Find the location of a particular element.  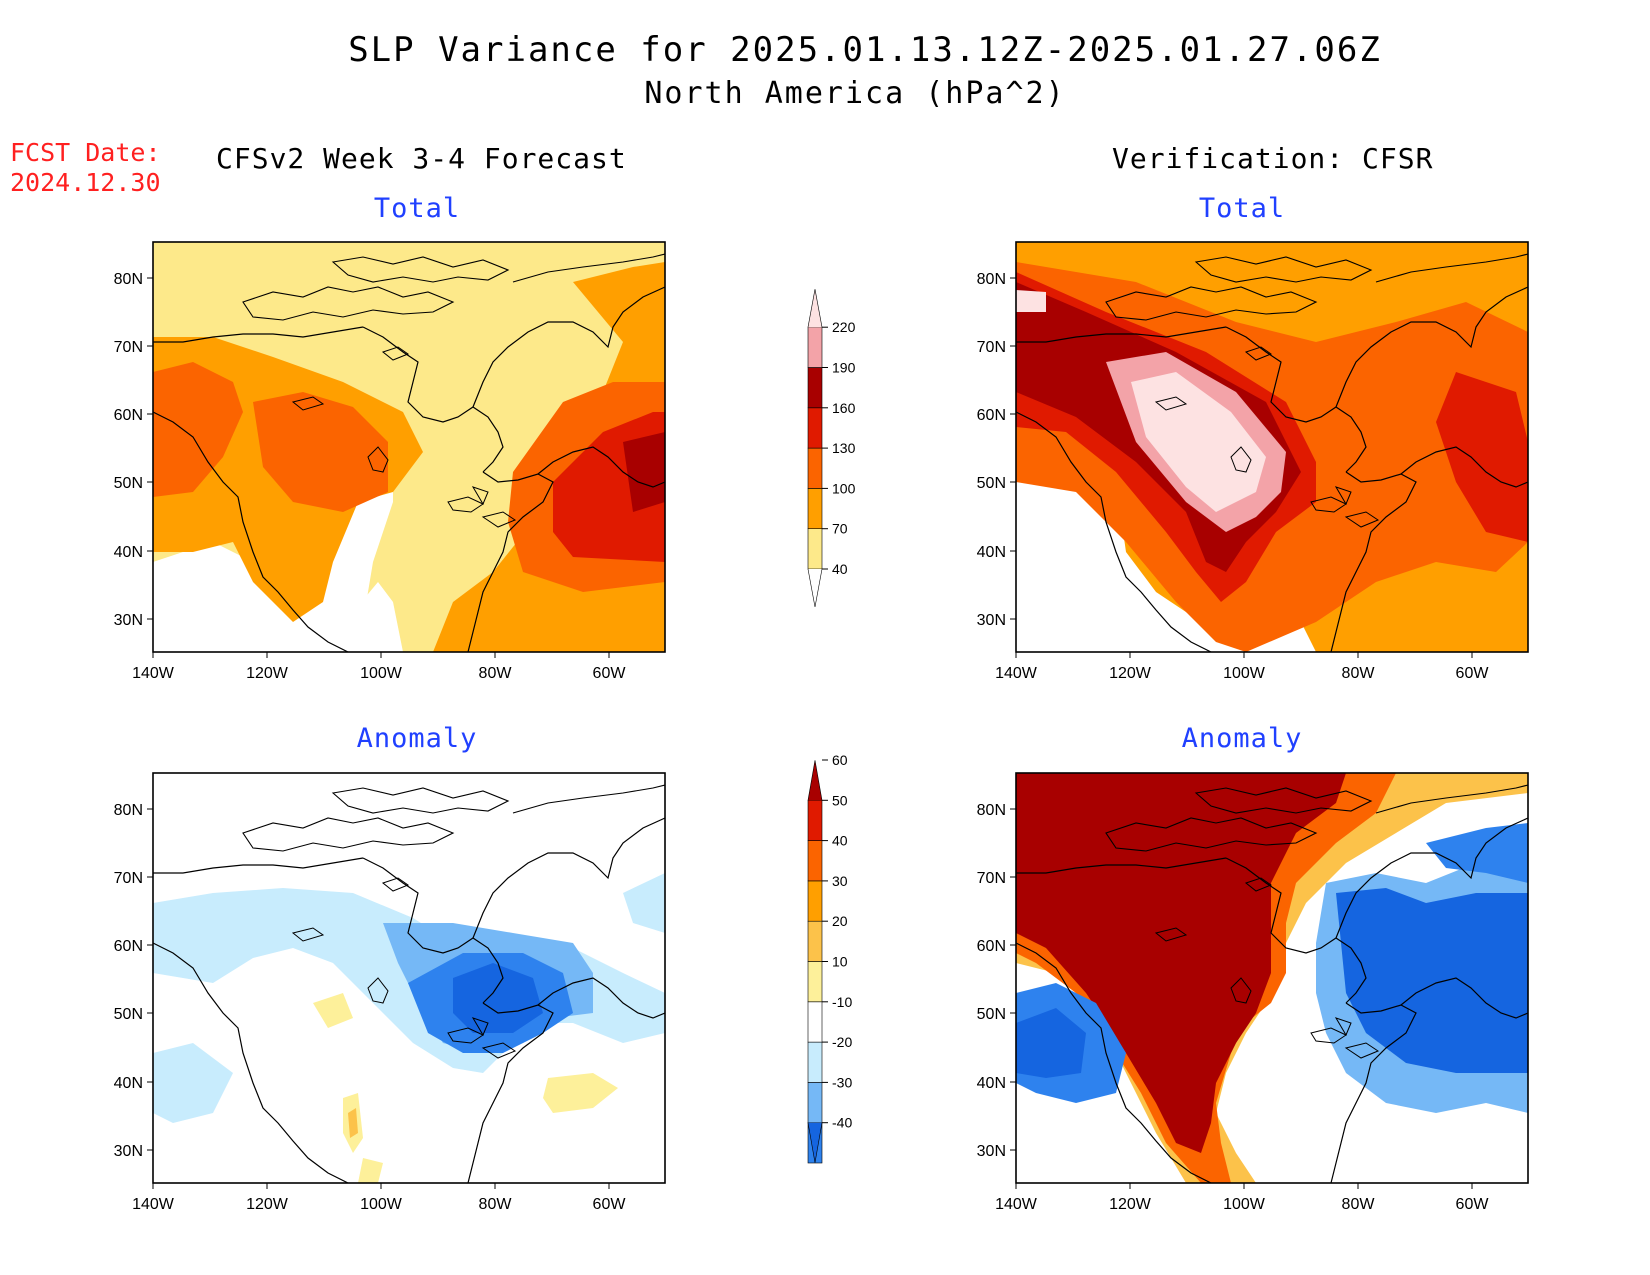

fcst-date-value: 2024.12.30 is located at coordinates (85, 182).